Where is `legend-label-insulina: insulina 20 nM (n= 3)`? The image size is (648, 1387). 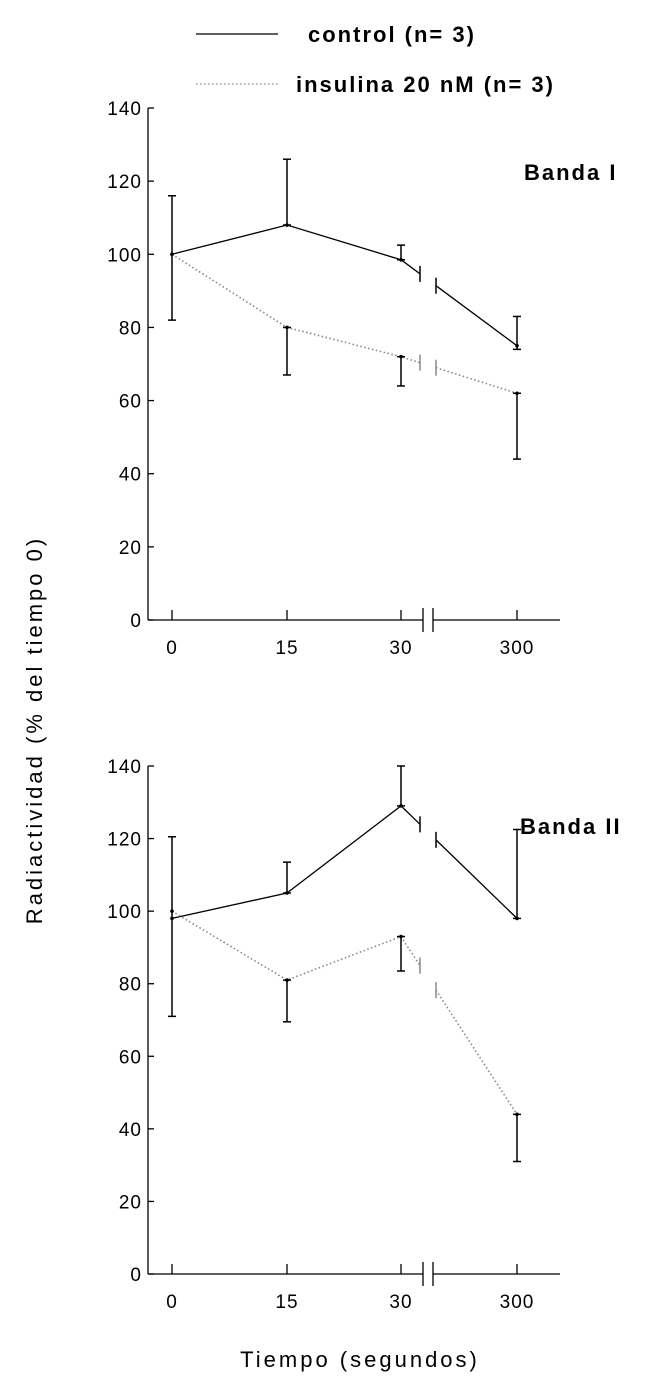 legend-label-insulina: insulina 20 nM (n= 3) is located at coordinates (425, 84).